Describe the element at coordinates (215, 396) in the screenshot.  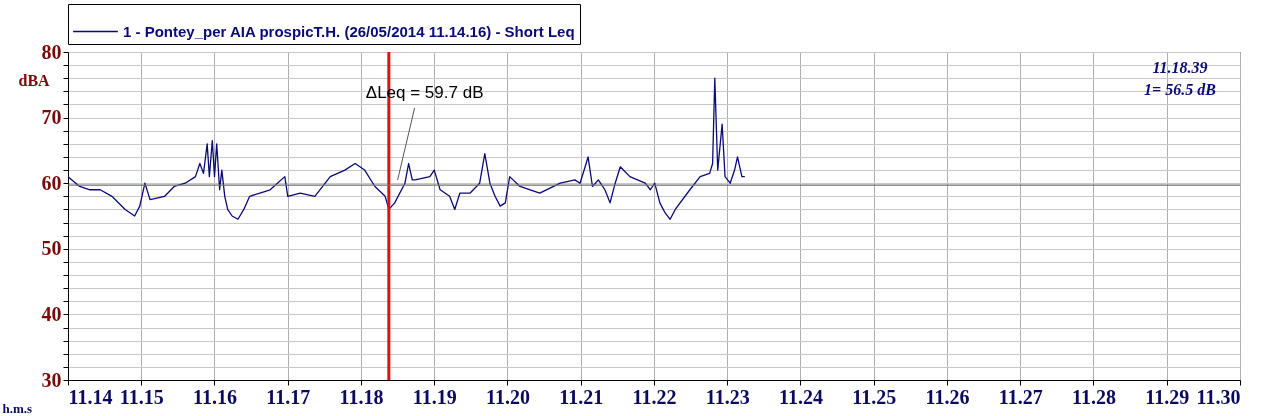
I see `x-tick-label: 11.16` at that location.